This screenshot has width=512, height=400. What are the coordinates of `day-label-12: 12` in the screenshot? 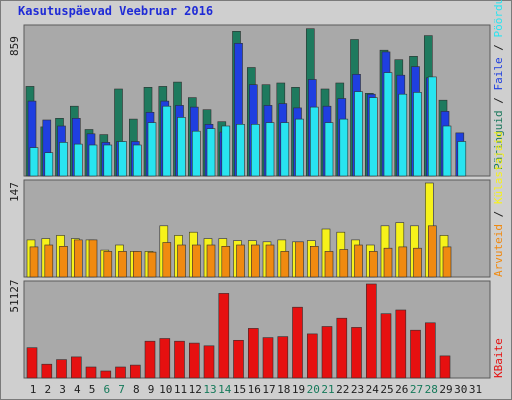 It's located at (195, 389).